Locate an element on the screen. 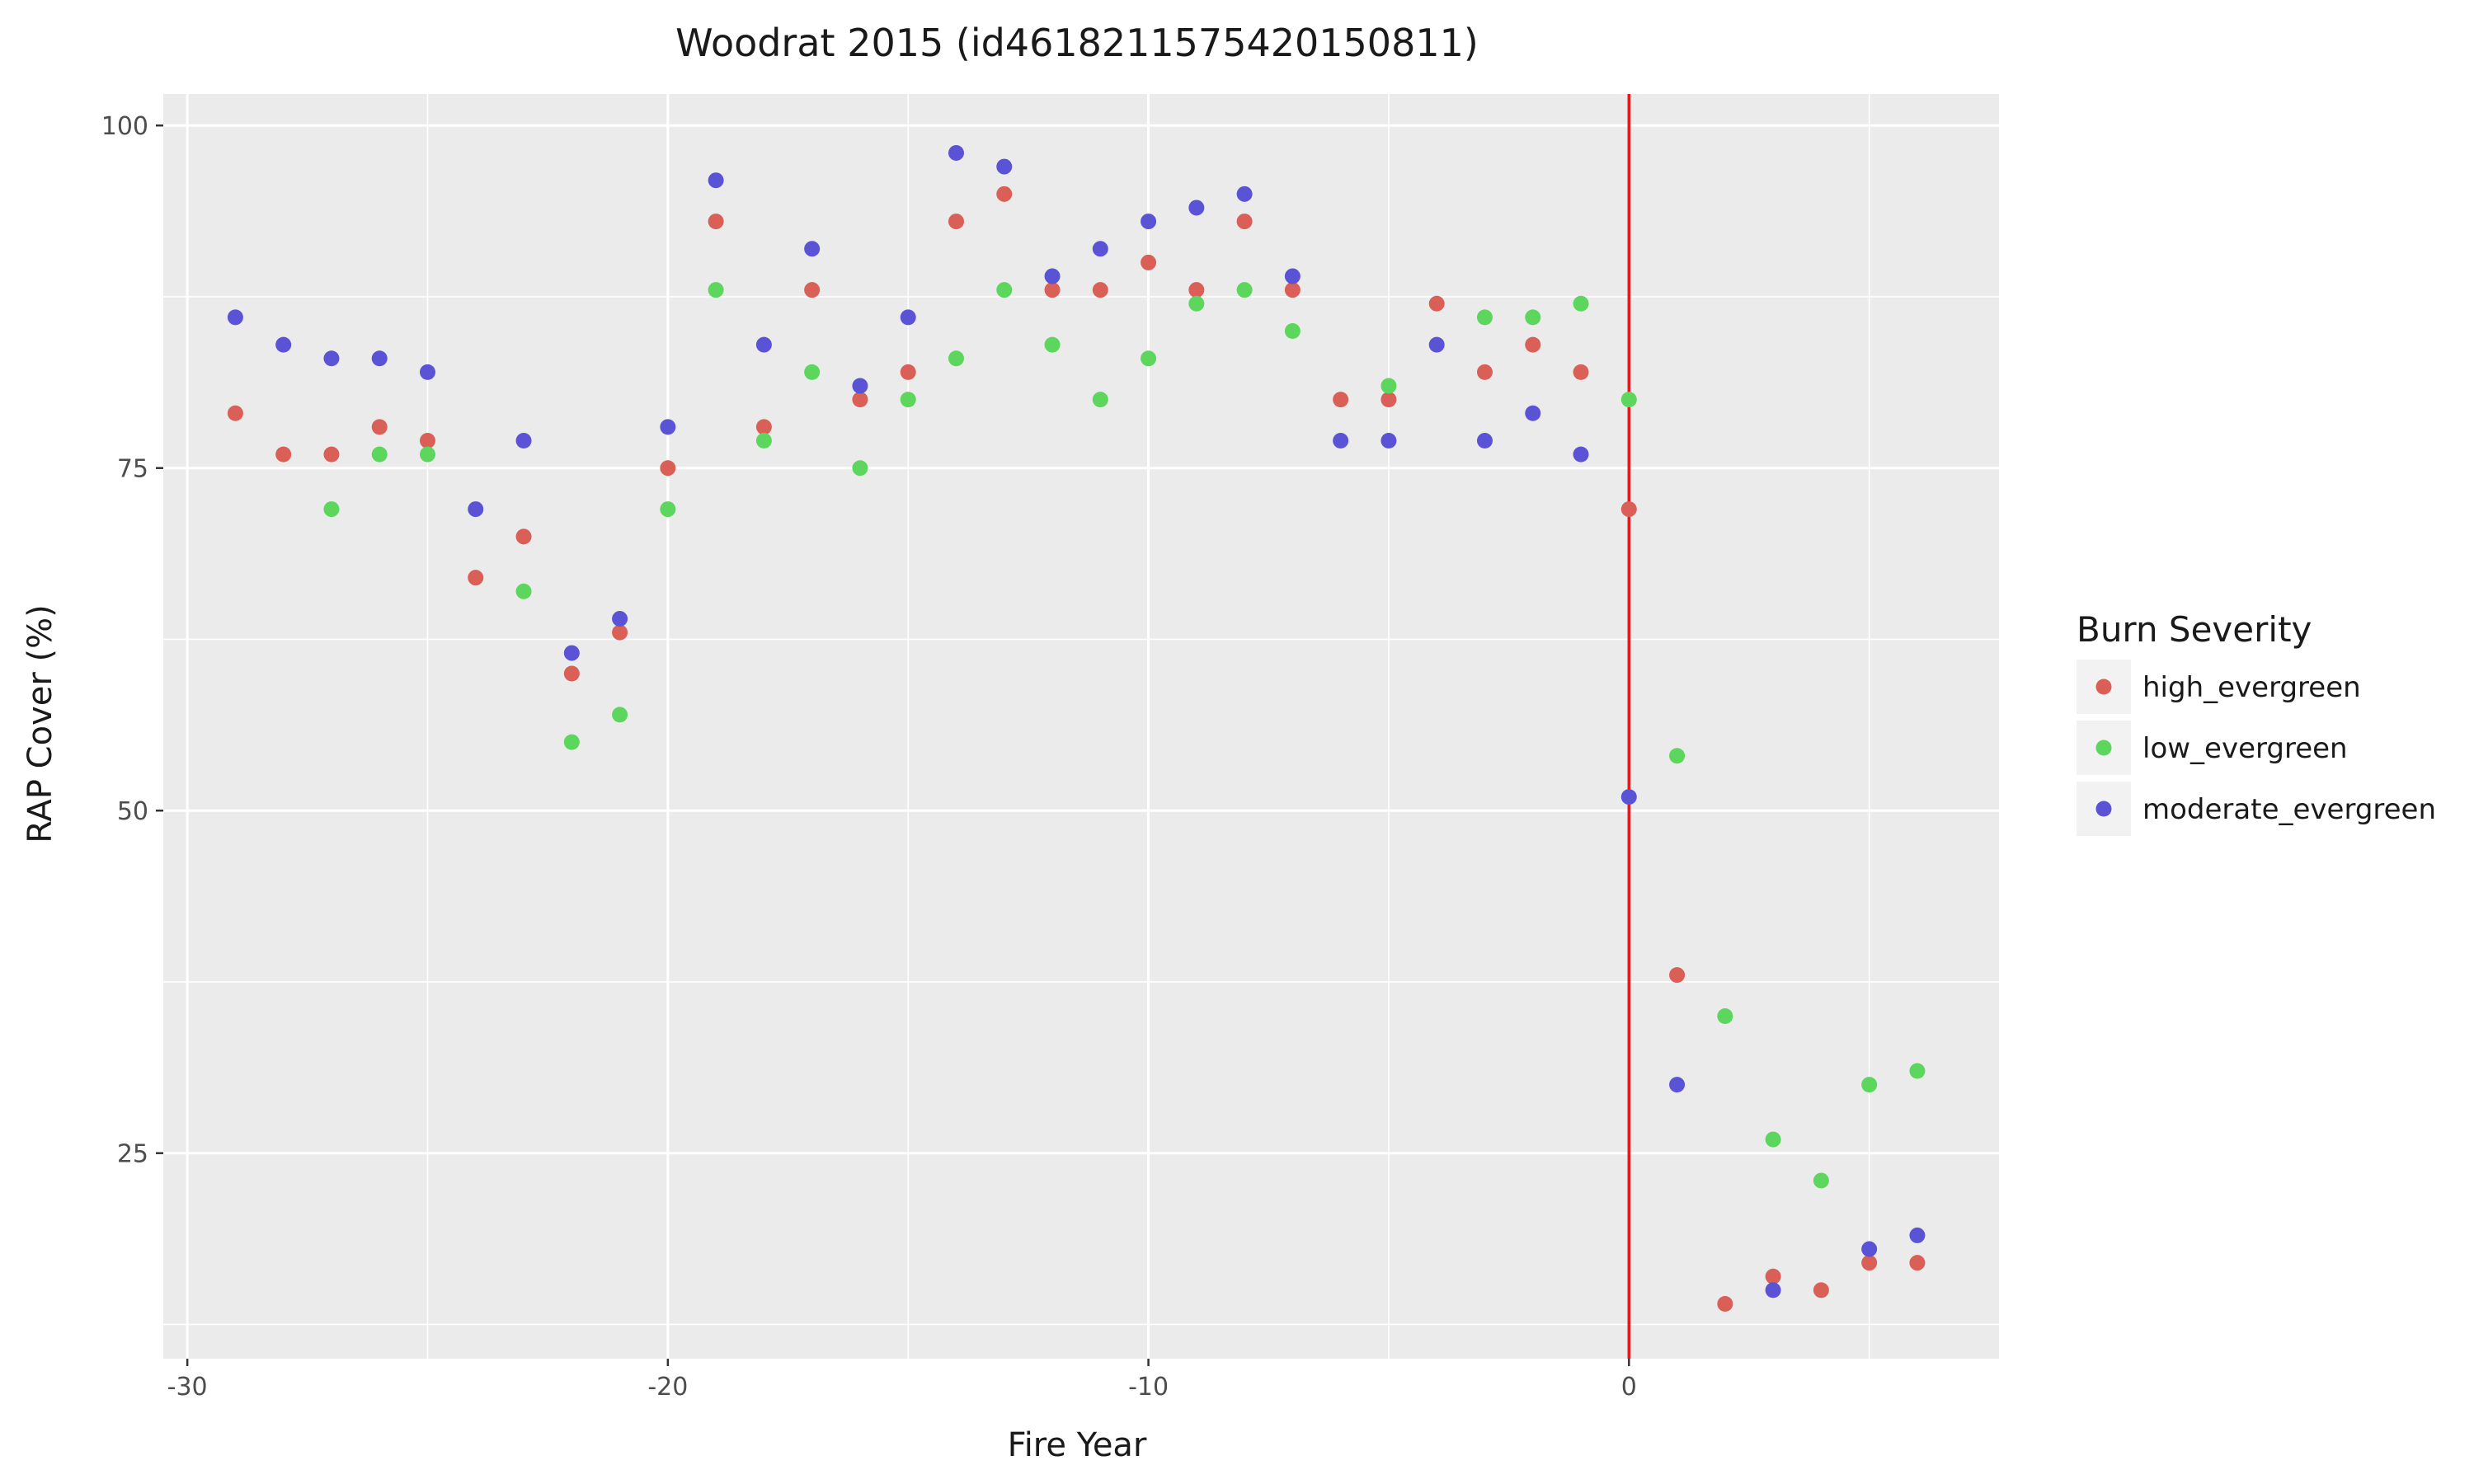  legend-title: Burn Severity is located at coordinates (2194, 629).